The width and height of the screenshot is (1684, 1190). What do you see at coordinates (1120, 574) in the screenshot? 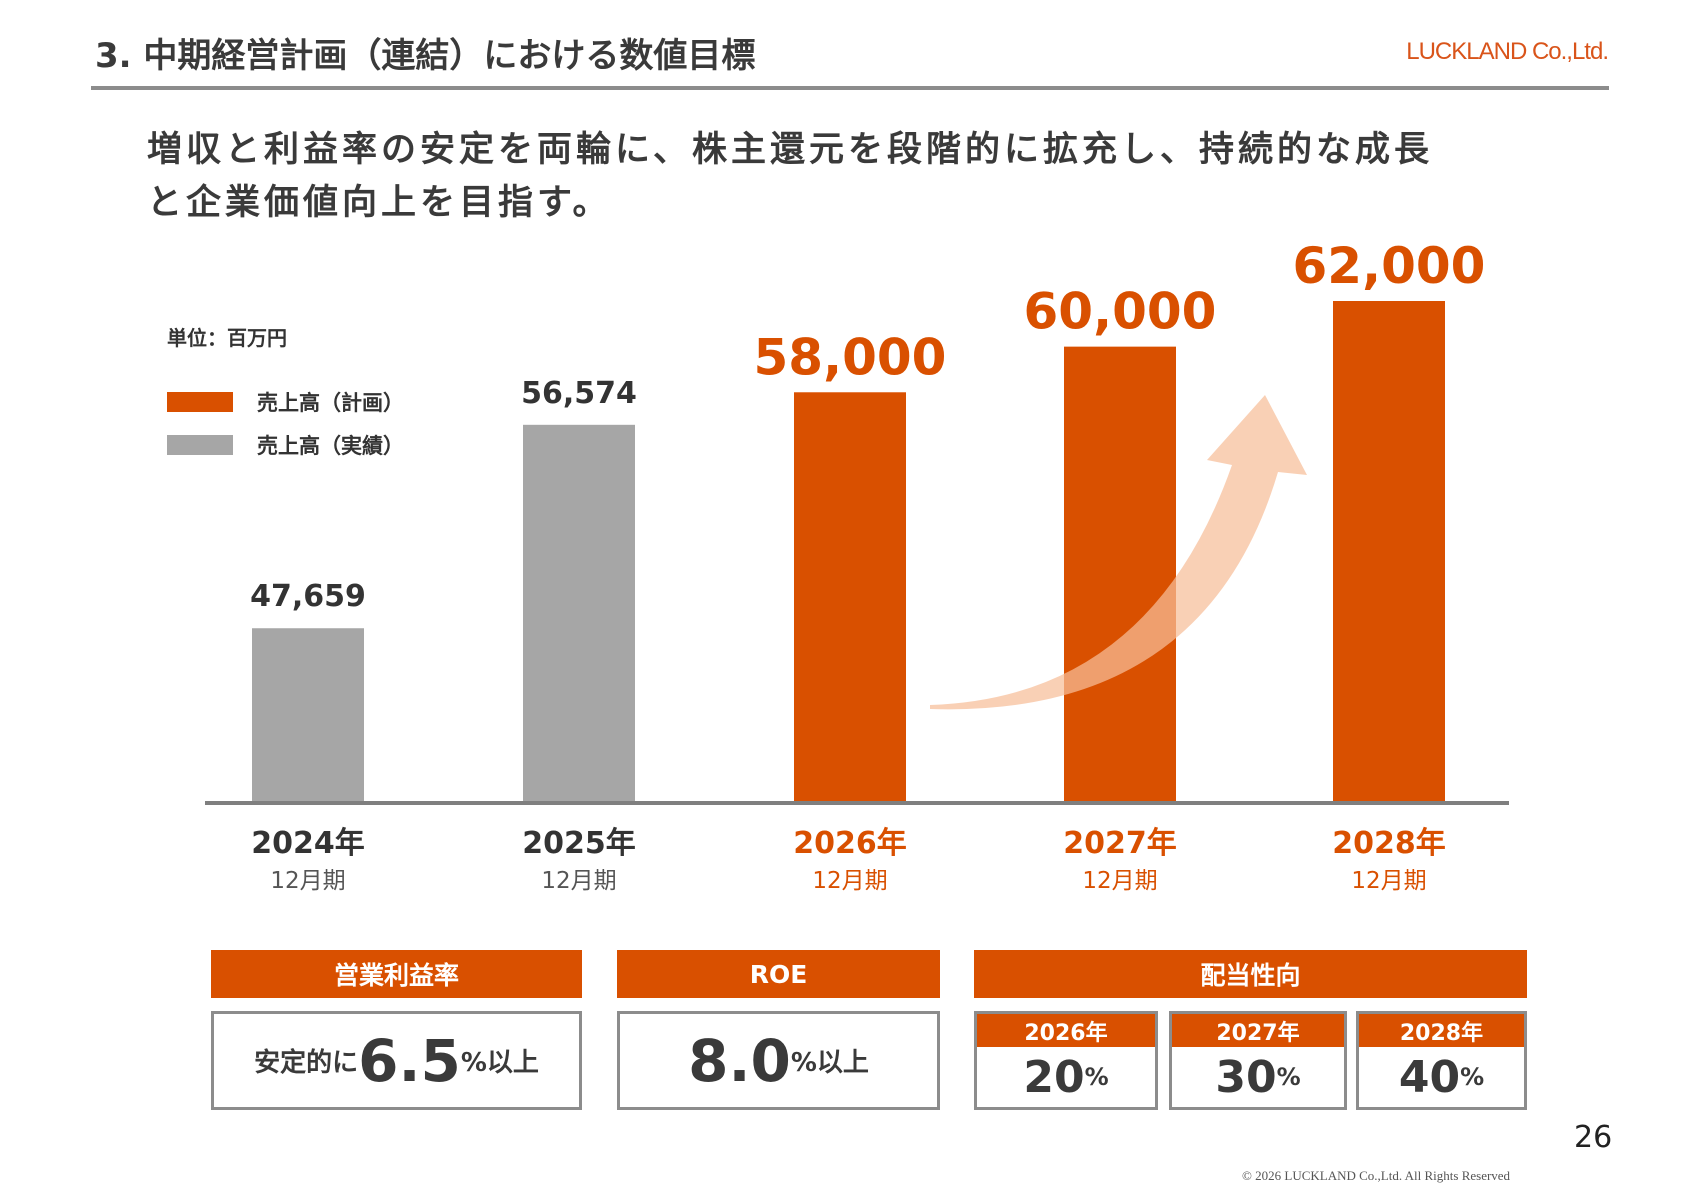
I see `bar-2027年` at bounding box center [1120, 574].